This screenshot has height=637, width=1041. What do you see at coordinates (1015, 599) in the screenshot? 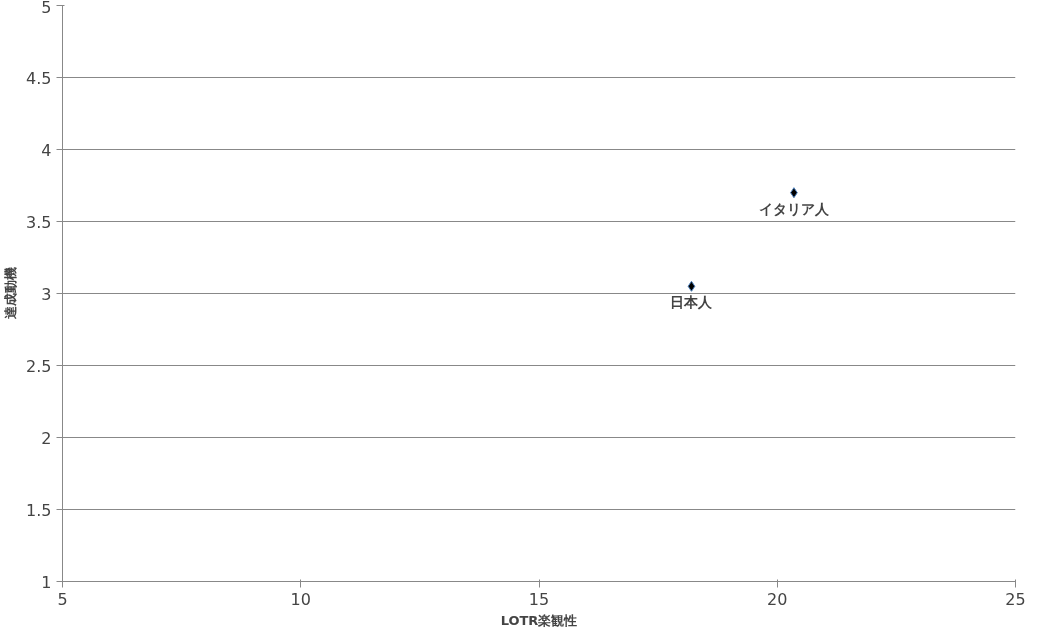
I see `x-tick-label: 25` at bounding box center [1015, 599].